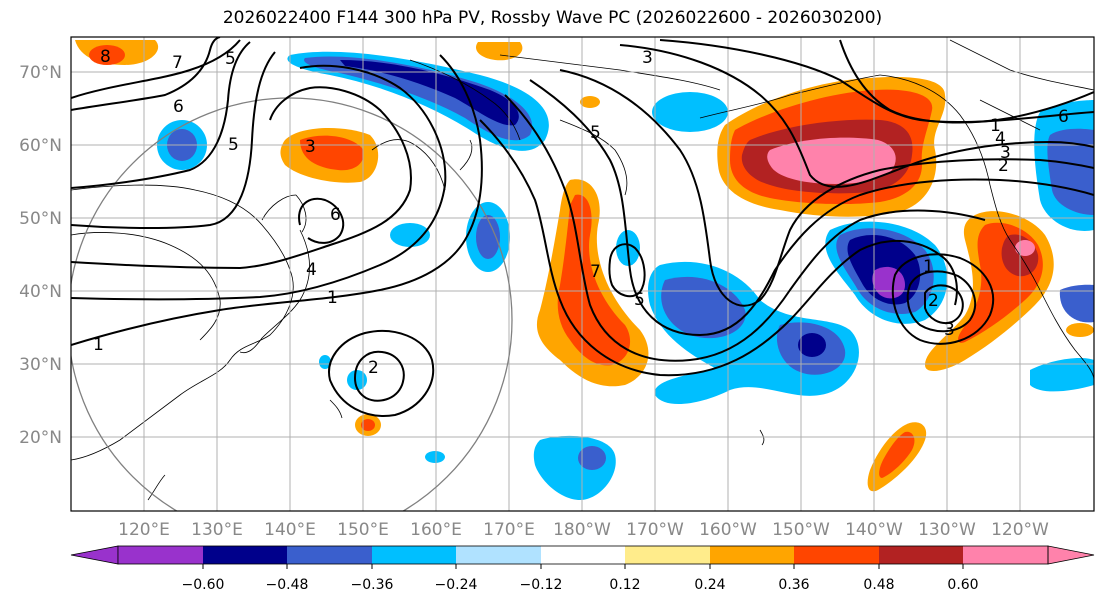  What do you see at coordinates (655, 530) in the screenshot?
I see `lon-label: 170°W` at bounding box center [655, 530].